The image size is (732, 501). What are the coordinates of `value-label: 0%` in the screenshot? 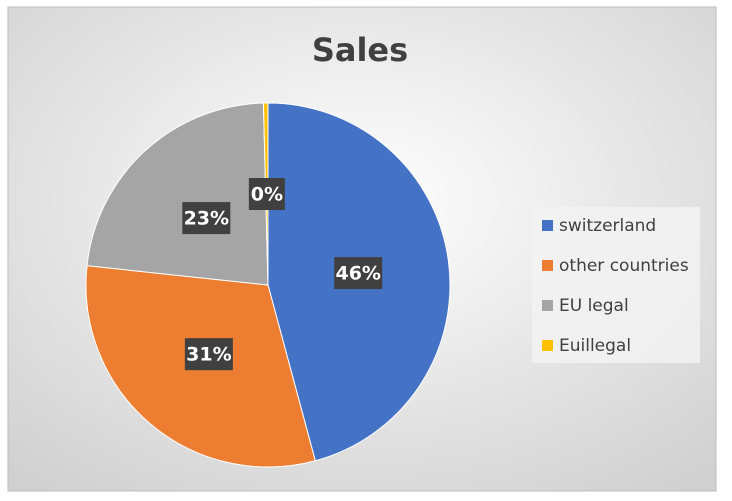 It's located at (267, 195).